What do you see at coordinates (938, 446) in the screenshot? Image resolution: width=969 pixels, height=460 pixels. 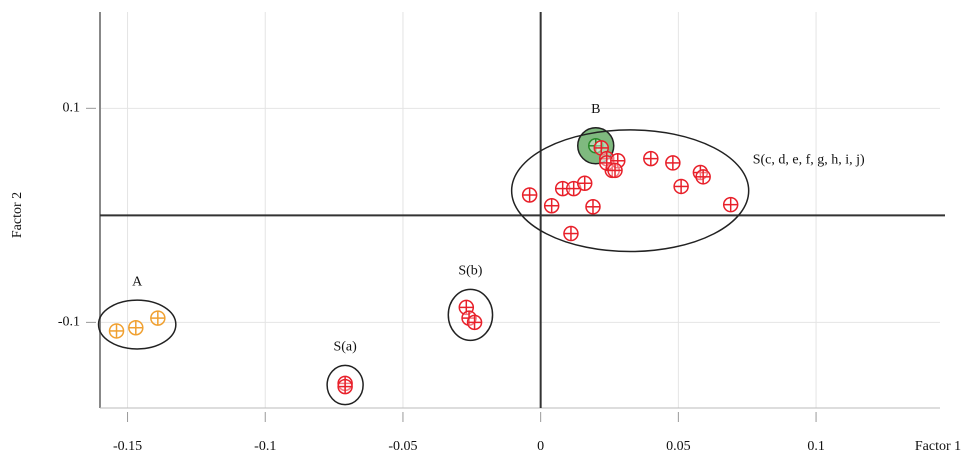 I see `x-axis-label: Factor 1` at bounding box center [938, 446].